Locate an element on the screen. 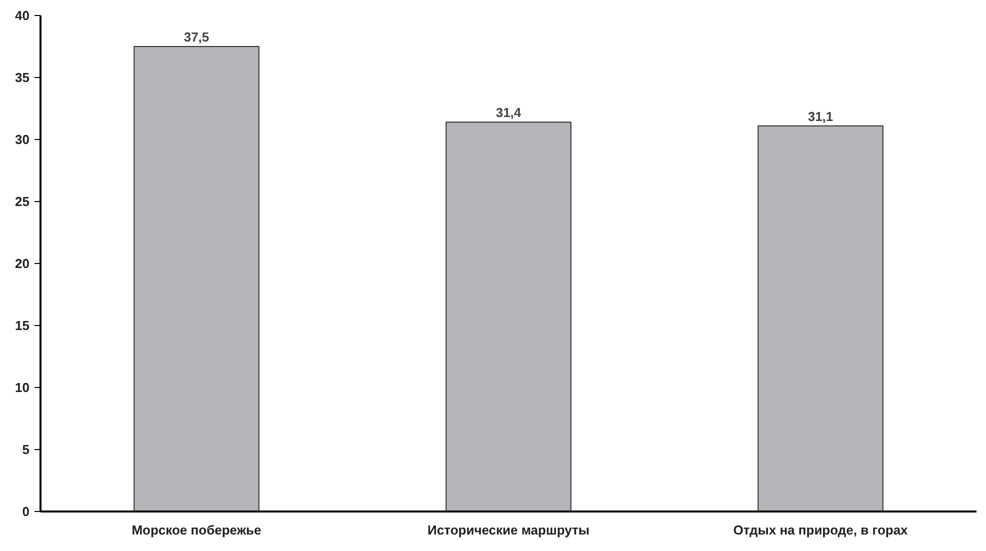  y-tick-label: 40 is located at coordinates (22, 15).